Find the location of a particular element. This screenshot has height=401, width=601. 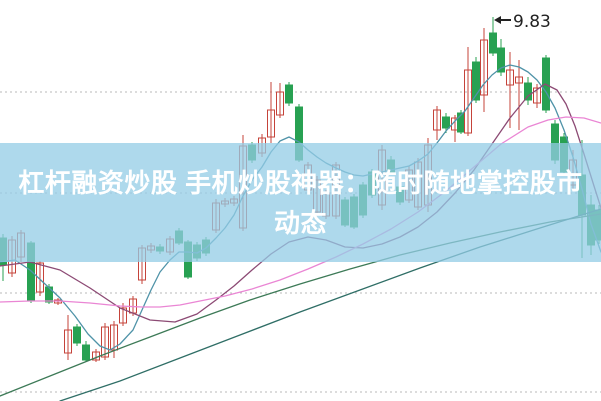

price-annotation: 9.83 is located at coordinates (522, 22).